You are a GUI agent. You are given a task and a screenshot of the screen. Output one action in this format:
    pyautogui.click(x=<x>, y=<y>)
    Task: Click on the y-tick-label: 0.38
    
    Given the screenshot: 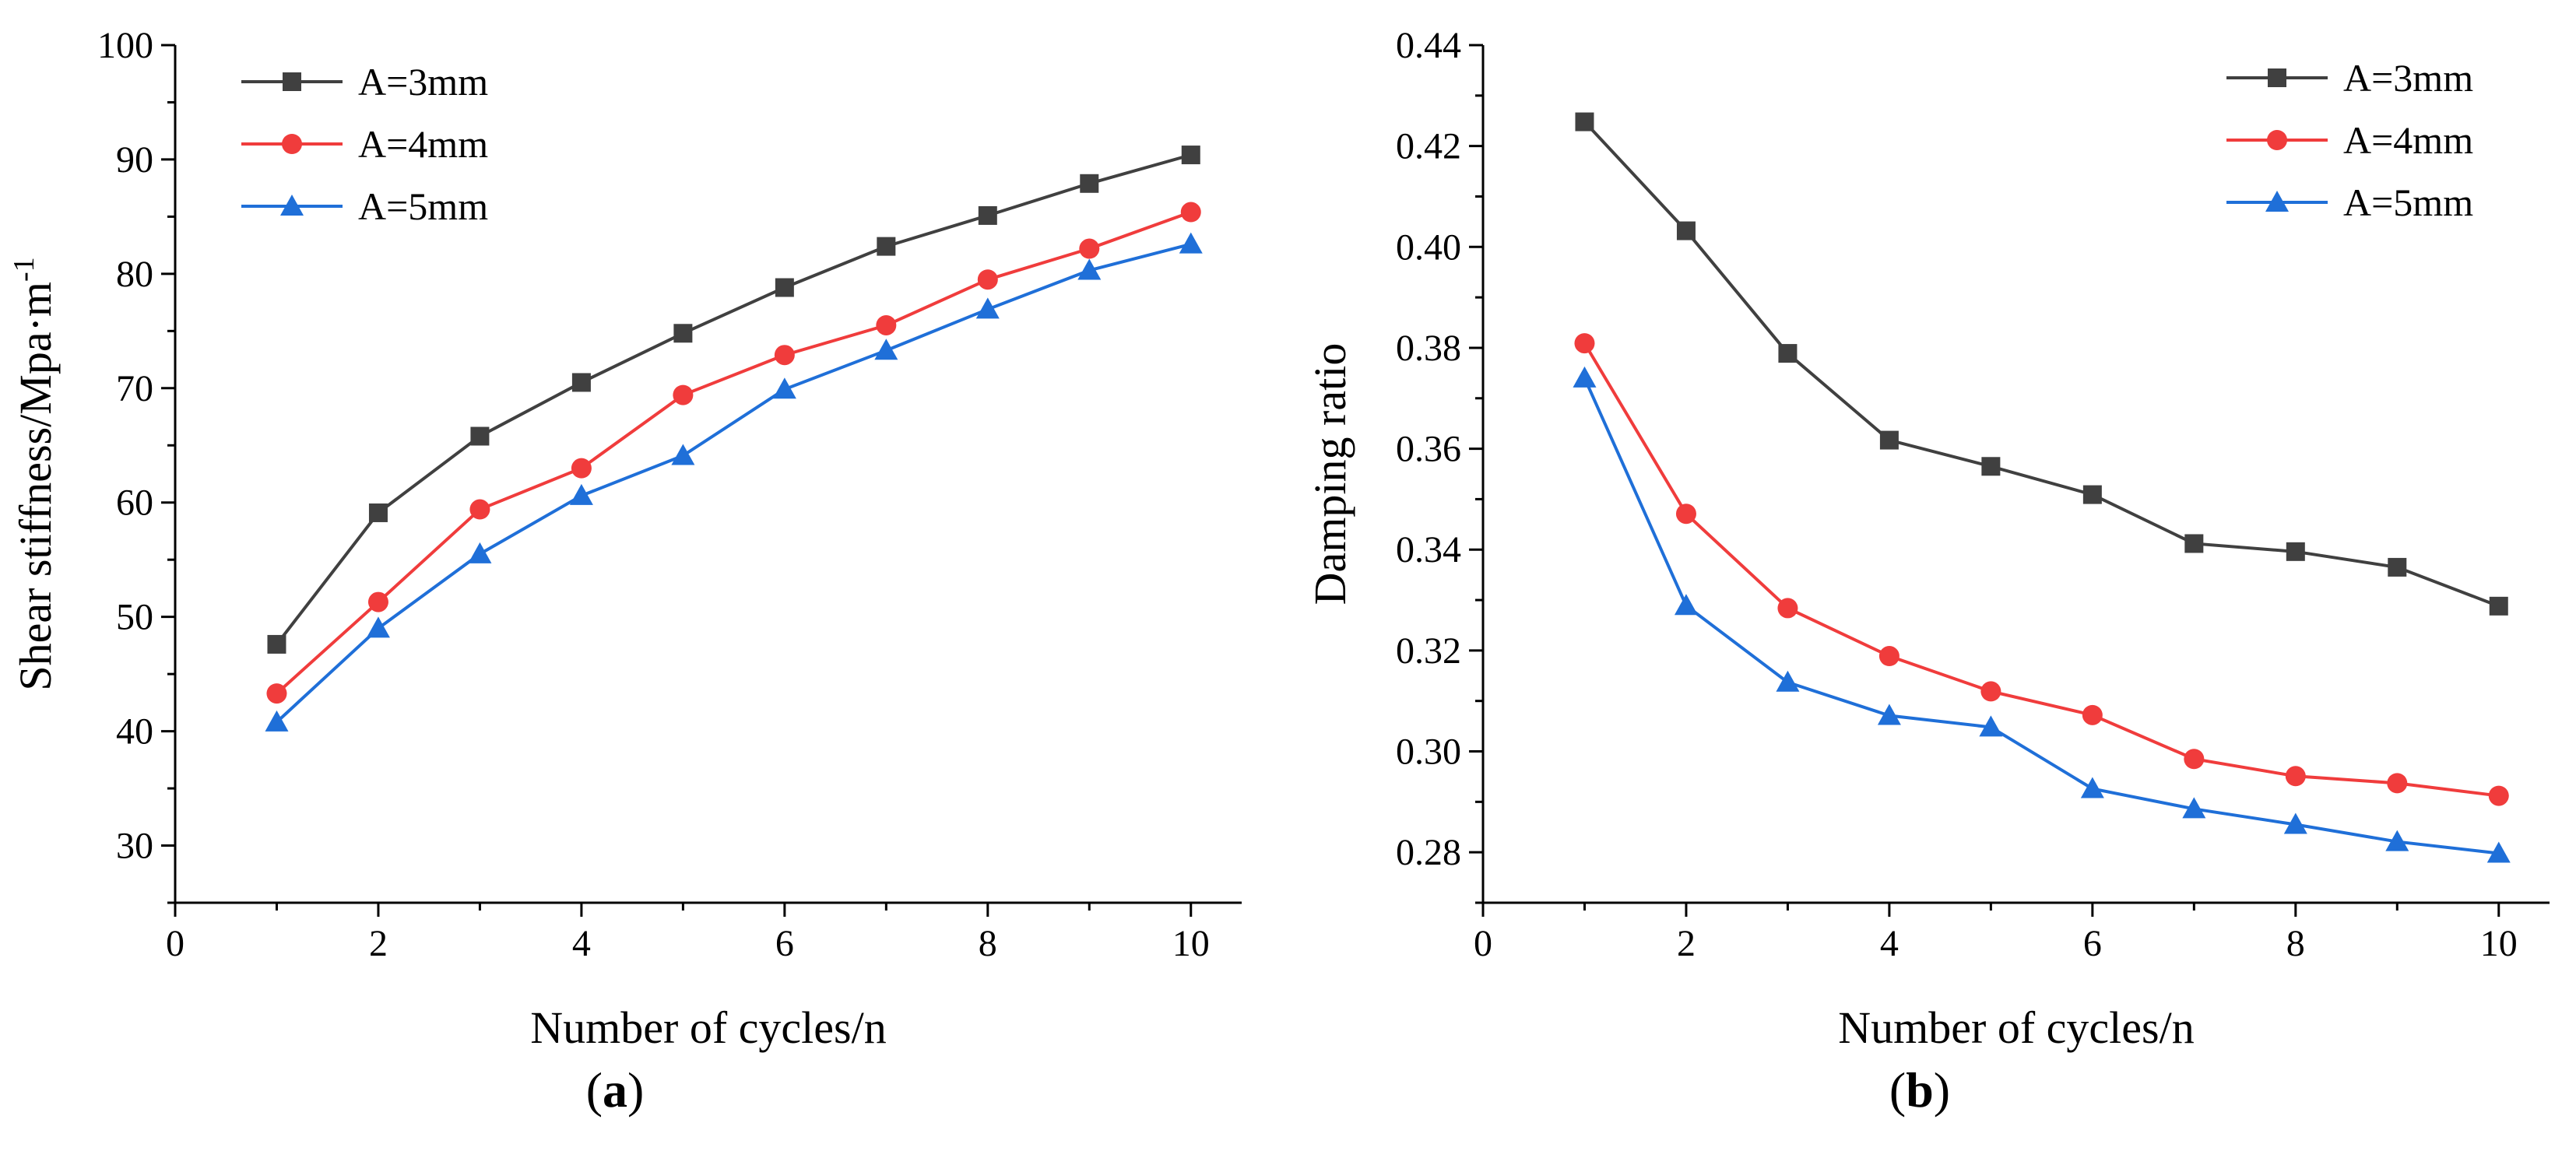 What is the action you would take?
    pyautogui.click(x=1428, y=348)
    